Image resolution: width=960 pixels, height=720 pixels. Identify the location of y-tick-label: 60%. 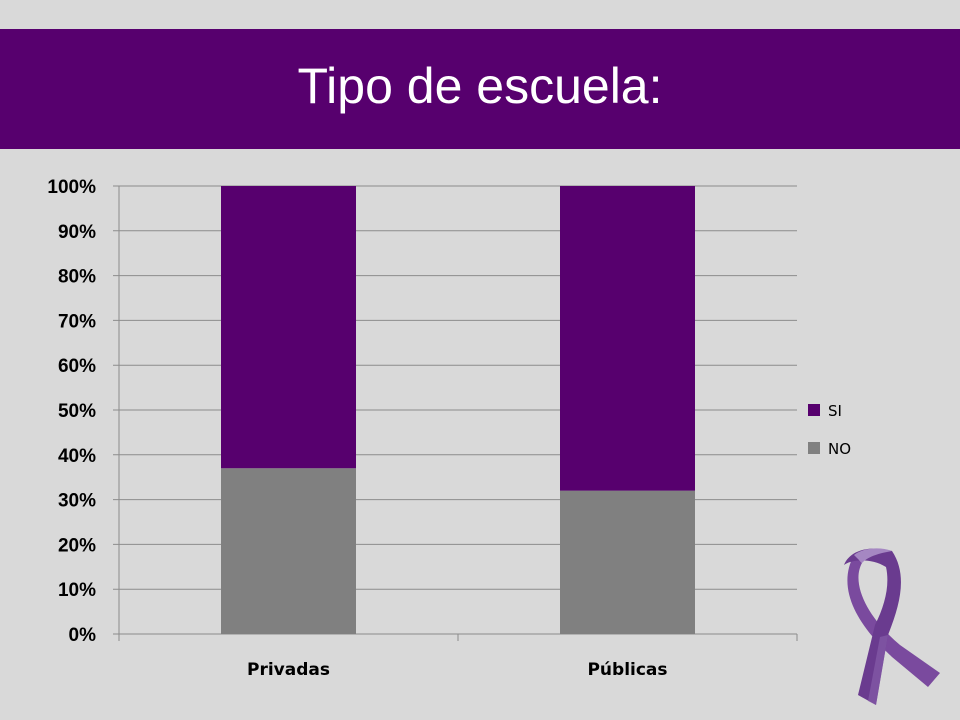
(77, 366).